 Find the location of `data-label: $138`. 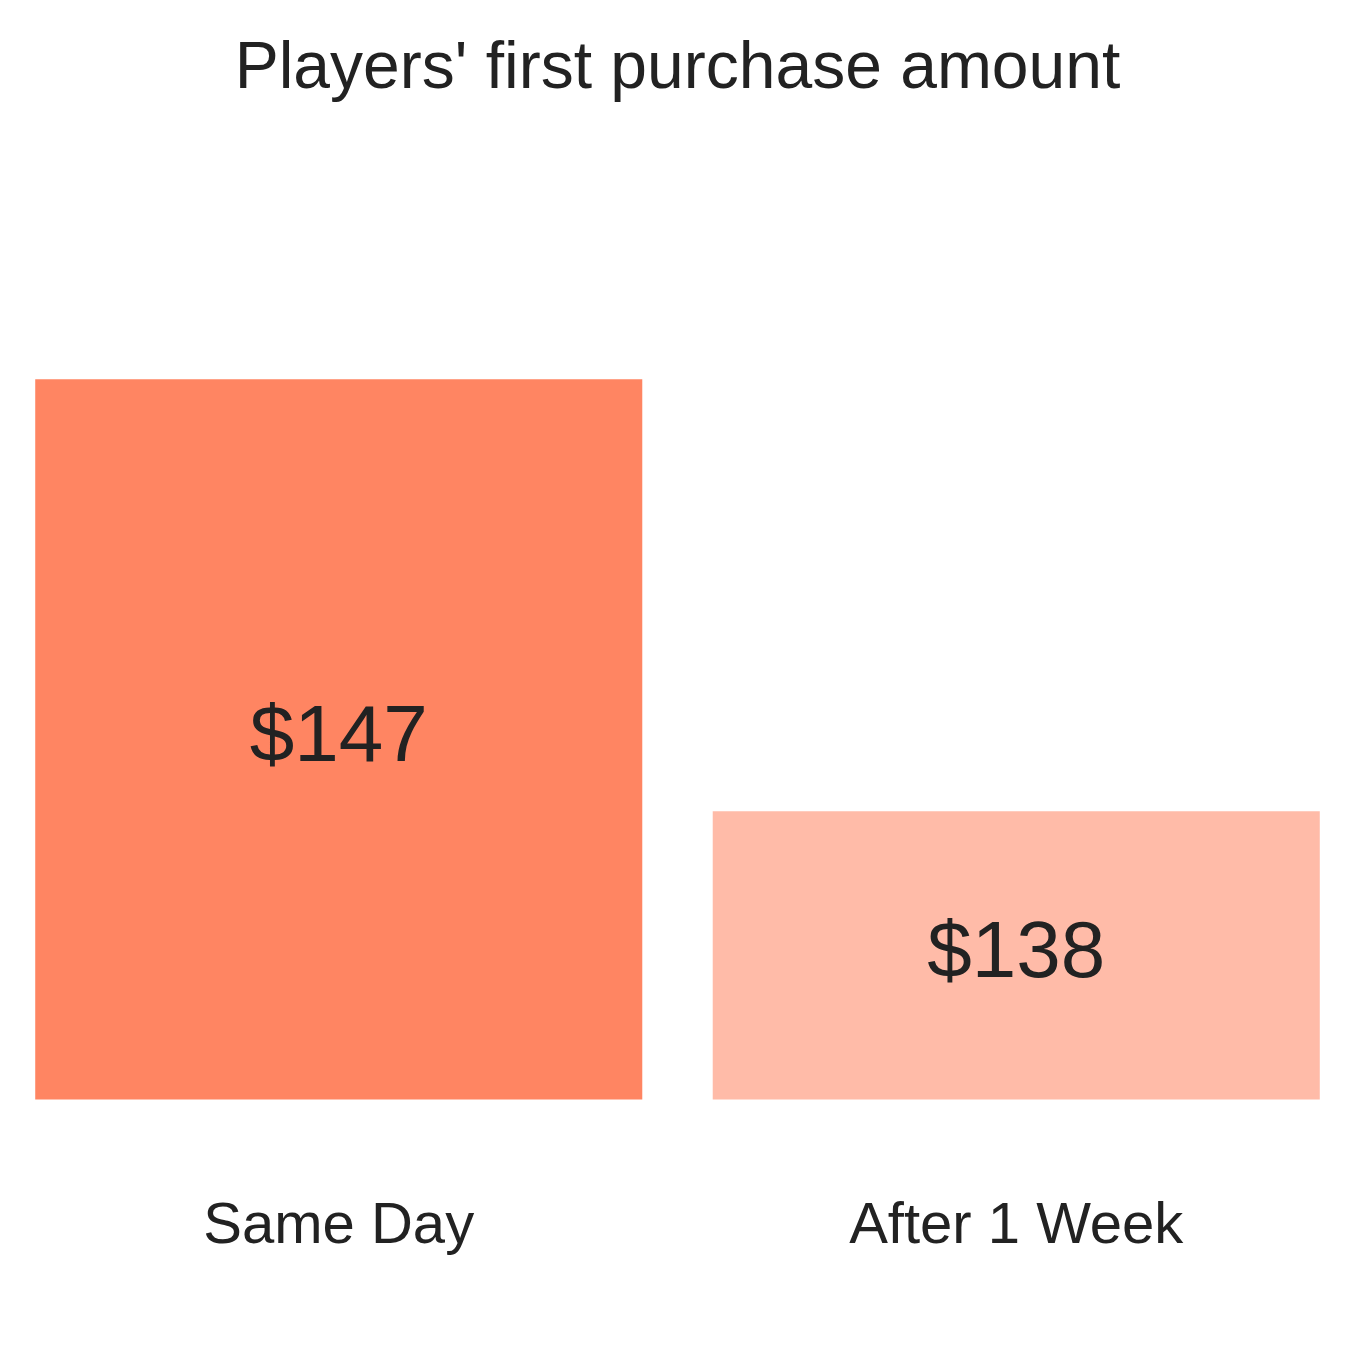

data-label: $138 is located at coordinates (1016, 950).